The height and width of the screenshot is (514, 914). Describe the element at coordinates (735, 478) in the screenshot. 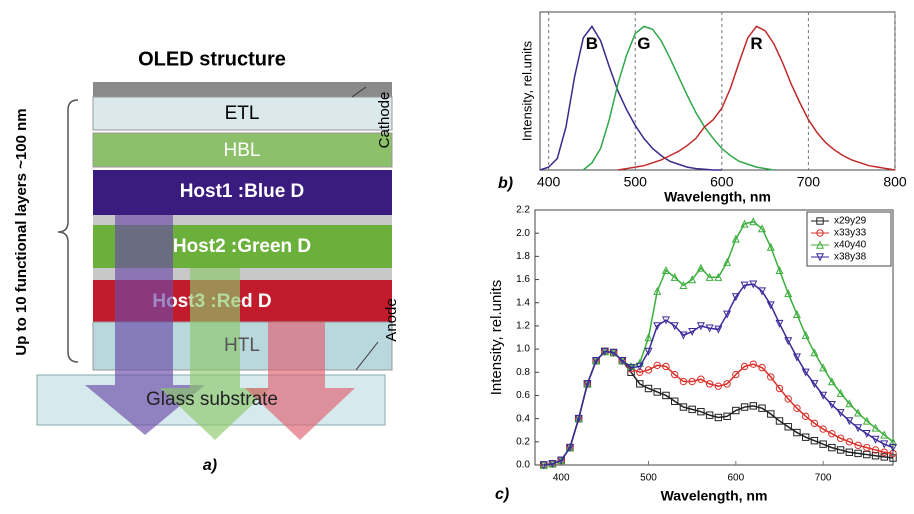

I see `x-tick-label: 600` at that location.